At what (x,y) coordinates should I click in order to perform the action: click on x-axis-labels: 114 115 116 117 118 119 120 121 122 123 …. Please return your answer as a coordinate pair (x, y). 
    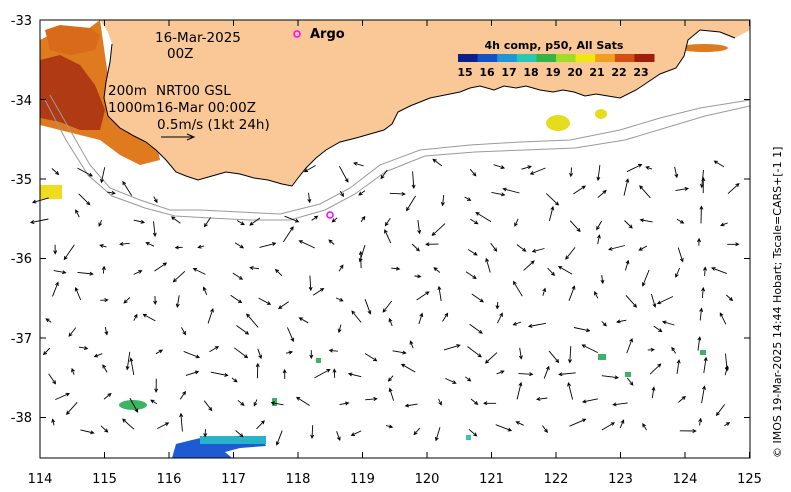
    Looking at the image, I should click on (395, 479).